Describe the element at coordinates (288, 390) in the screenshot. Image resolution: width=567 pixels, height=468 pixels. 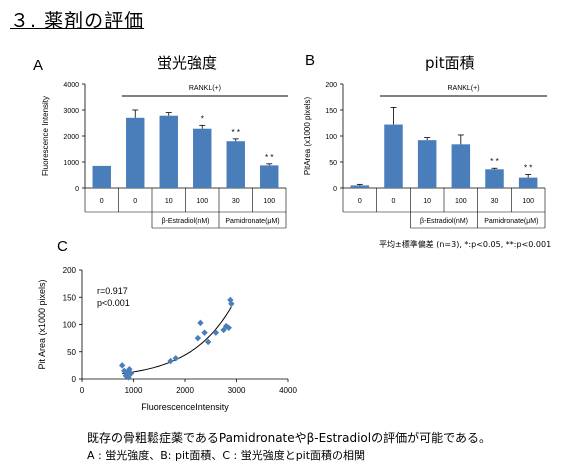
I see `x-tick-label: 4000` at that location.